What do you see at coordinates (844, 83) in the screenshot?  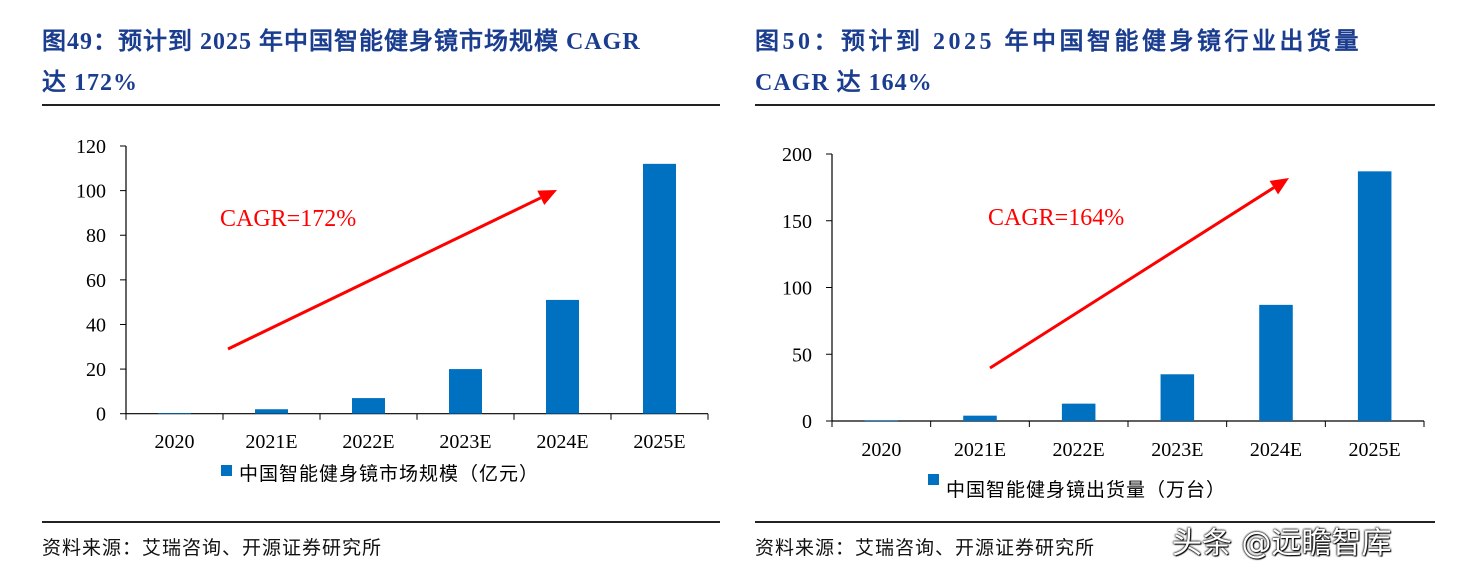 I see `figure50-title-line2: CAGR 达 164%` at bounding box center [844, 83].